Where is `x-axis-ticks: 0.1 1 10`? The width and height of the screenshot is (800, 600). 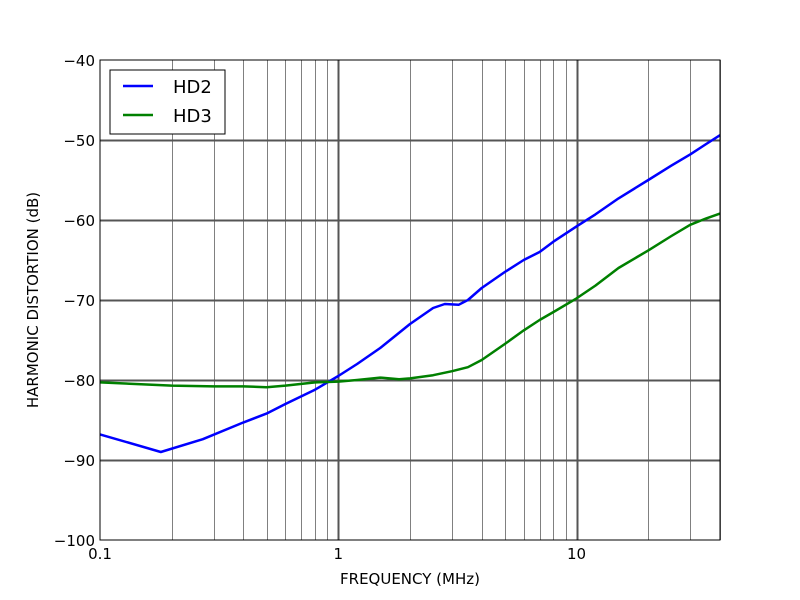 x-axis-ticks: 0.1 1 10 is located at coordinates (337, 554).